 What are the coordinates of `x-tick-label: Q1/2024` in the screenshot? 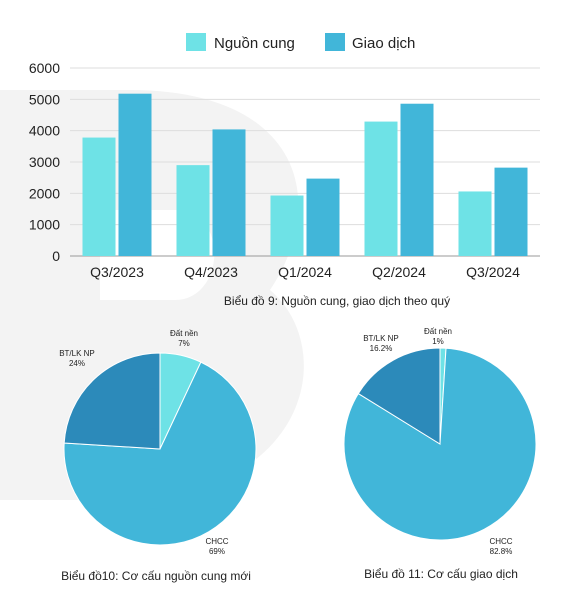 It's located at (305, 272).